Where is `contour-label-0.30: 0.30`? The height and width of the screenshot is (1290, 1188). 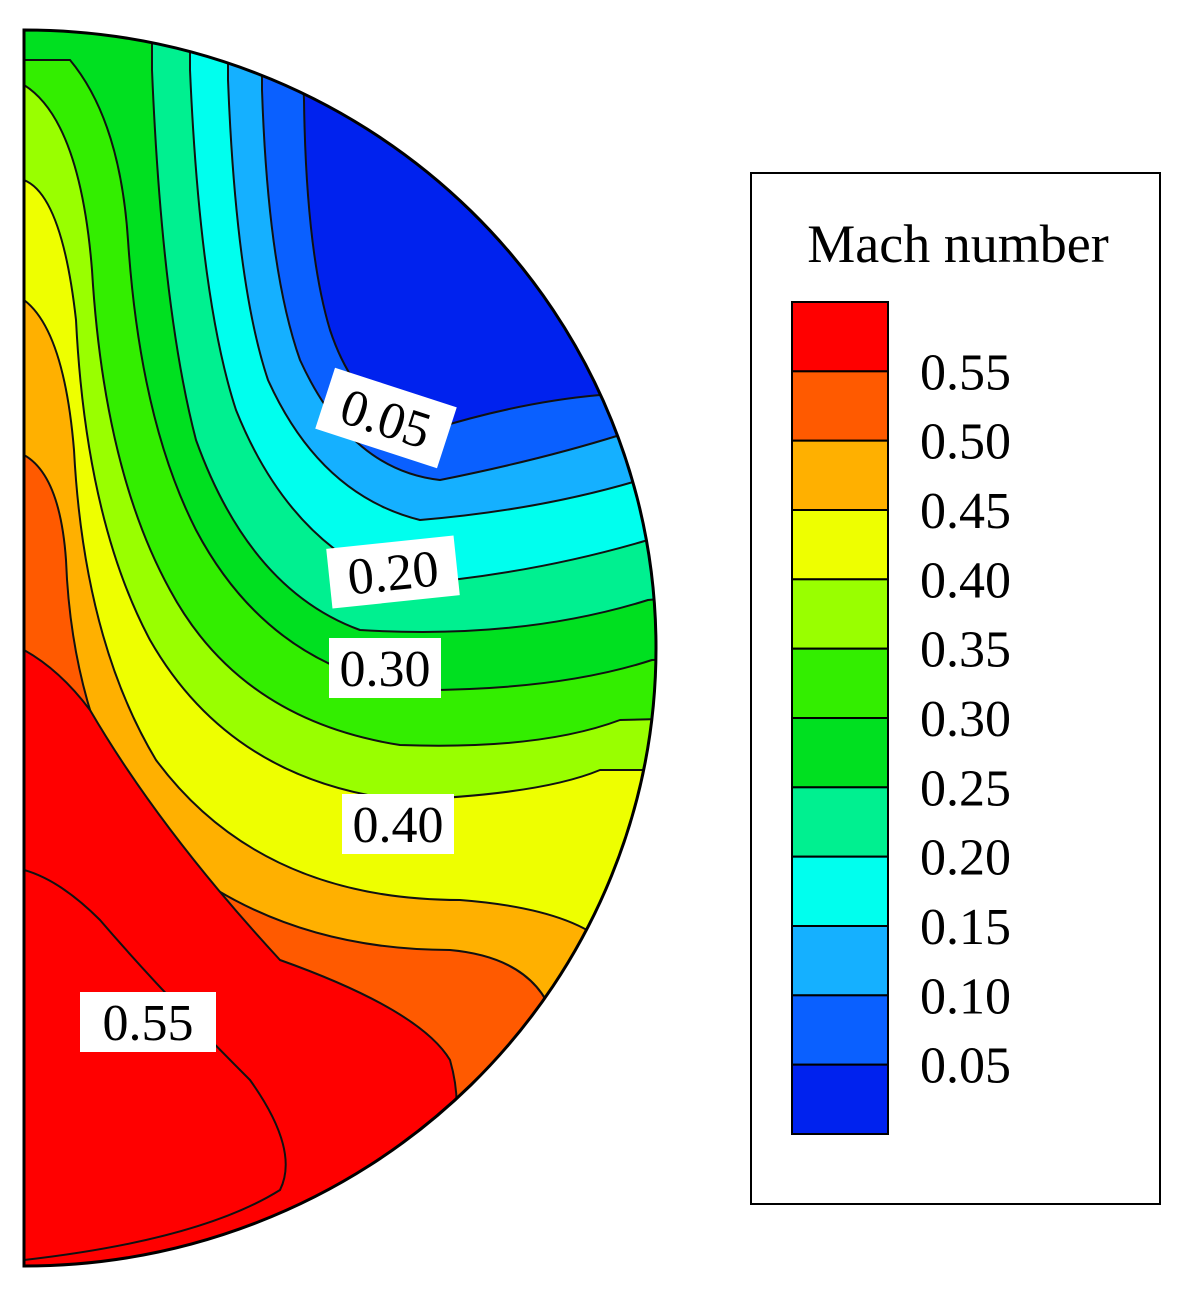
contour-label-0.30: 0.30 is located at coordinates (385, 668).